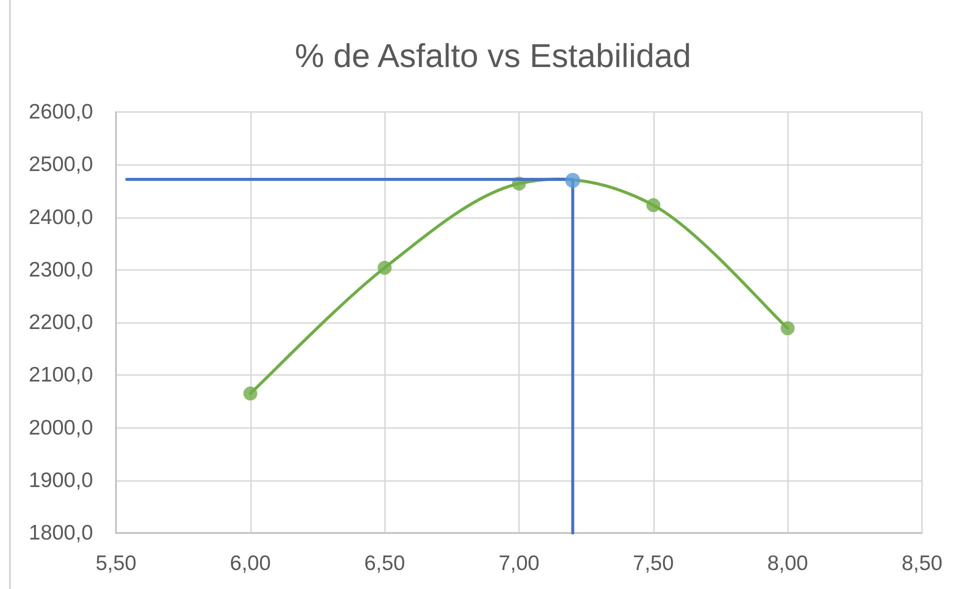  I want to click on y-tick-label: 2000,0, so click(60, 428).